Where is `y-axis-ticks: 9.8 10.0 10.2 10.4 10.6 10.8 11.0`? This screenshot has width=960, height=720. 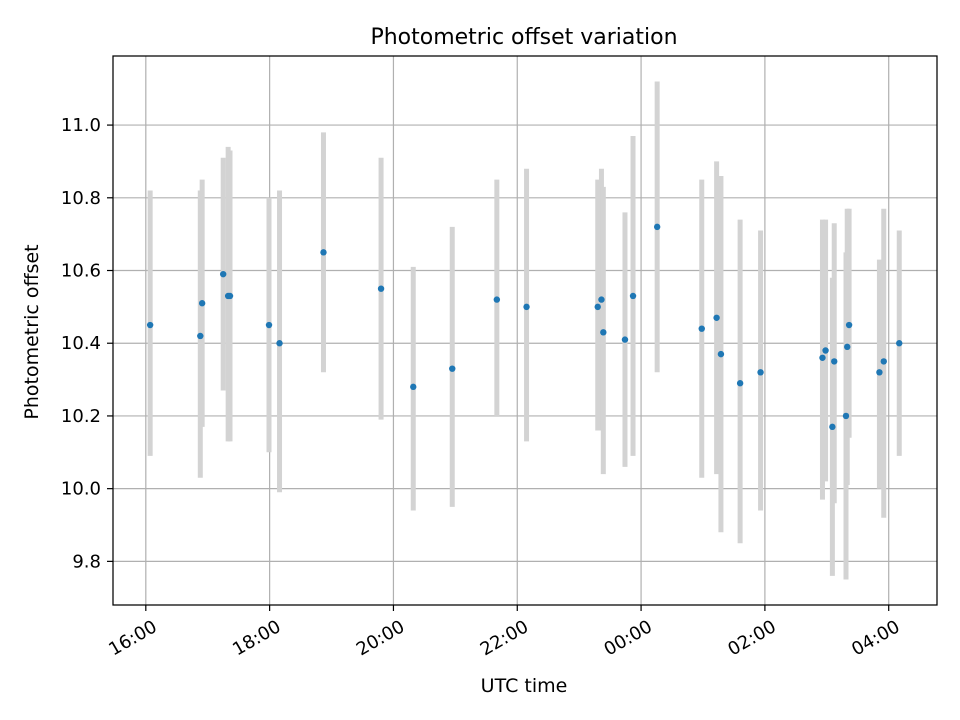
y-axis-ticks: 9.8 10.0 10.2 10.4 10.6 10.8 11.0 is located at coordinates (87, 343).